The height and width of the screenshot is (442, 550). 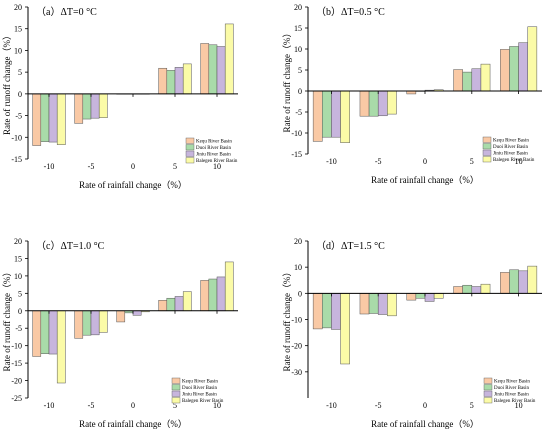 What do you see at coordinates (70, 246) in the screenshot?
I see `panel-title: （c）ΔT=1.0 °C` at bounding box center [70, 246].